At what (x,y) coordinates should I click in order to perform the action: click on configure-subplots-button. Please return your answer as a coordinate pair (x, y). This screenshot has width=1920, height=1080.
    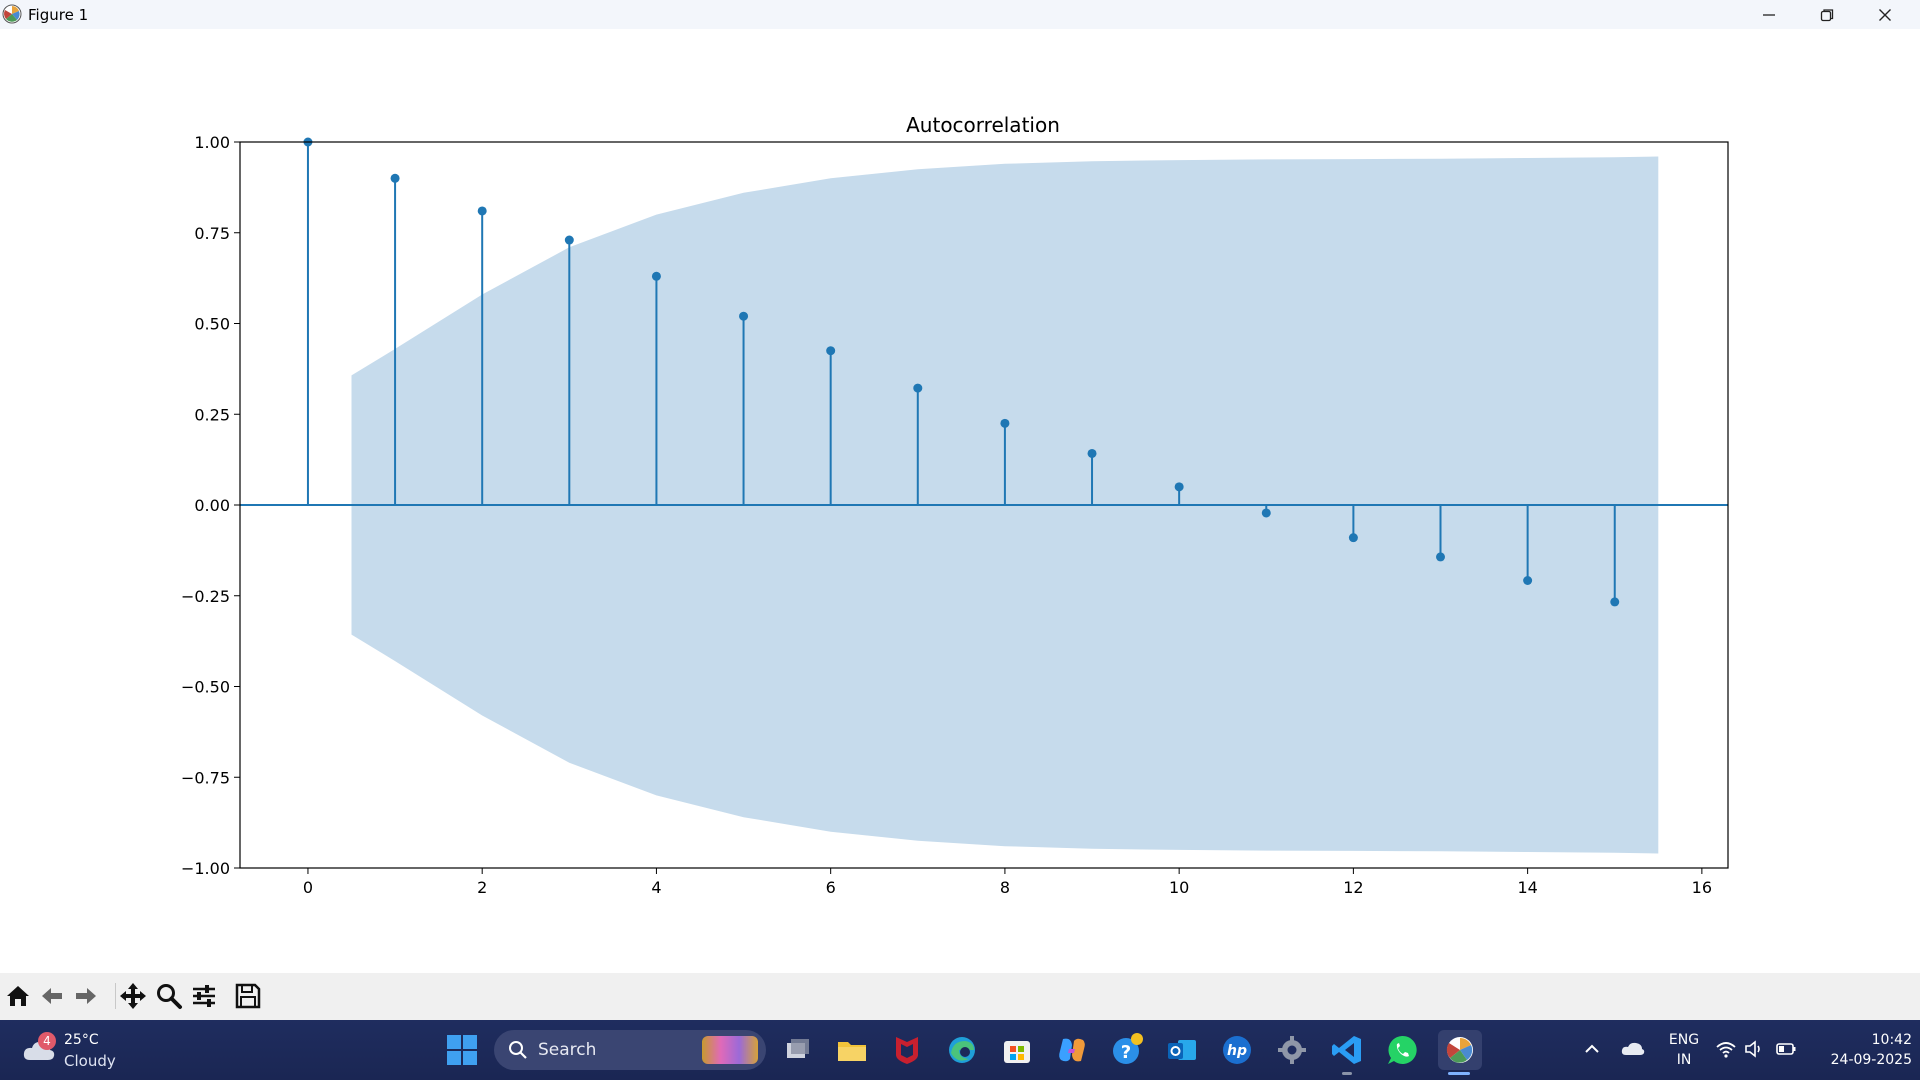
    Looking at the image, I should click on (204, 996).